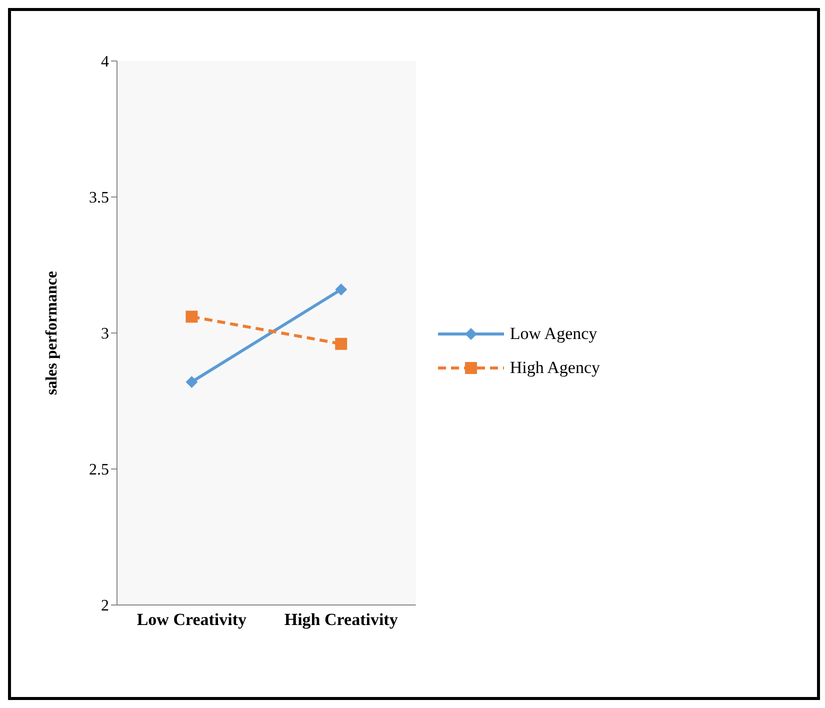 The height and width of the screenshot is (708, 825). What do you see at coordinates (105, 606) in the screenshot?
I see `y-tick-label: 2` at bounding box center [105, 606].